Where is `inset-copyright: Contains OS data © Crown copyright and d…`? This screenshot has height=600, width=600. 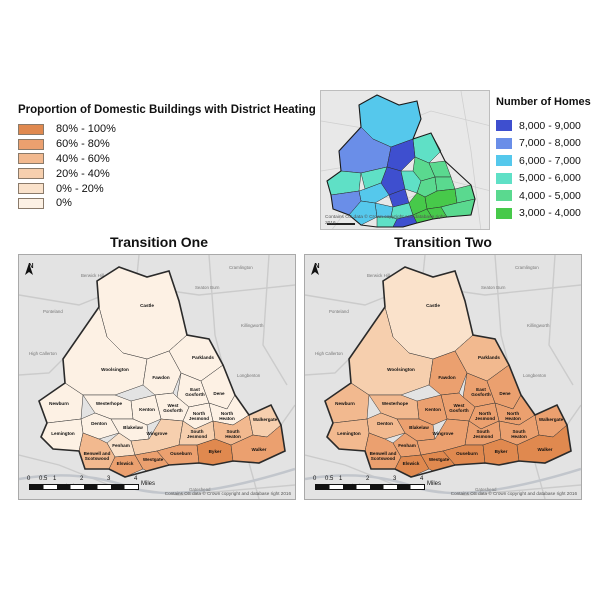
inset-copyright: Contains OS data © Crown copyright and d… is located at coordinates (385, 220).